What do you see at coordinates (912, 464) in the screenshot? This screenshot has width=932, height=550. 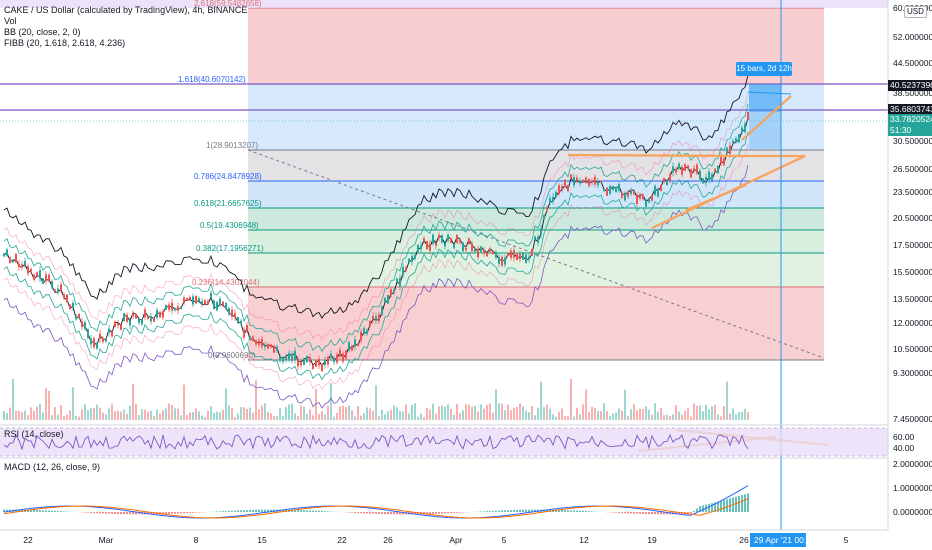 I see `macd-axis-label: 2.0000000` at bounding box center [912, 464].